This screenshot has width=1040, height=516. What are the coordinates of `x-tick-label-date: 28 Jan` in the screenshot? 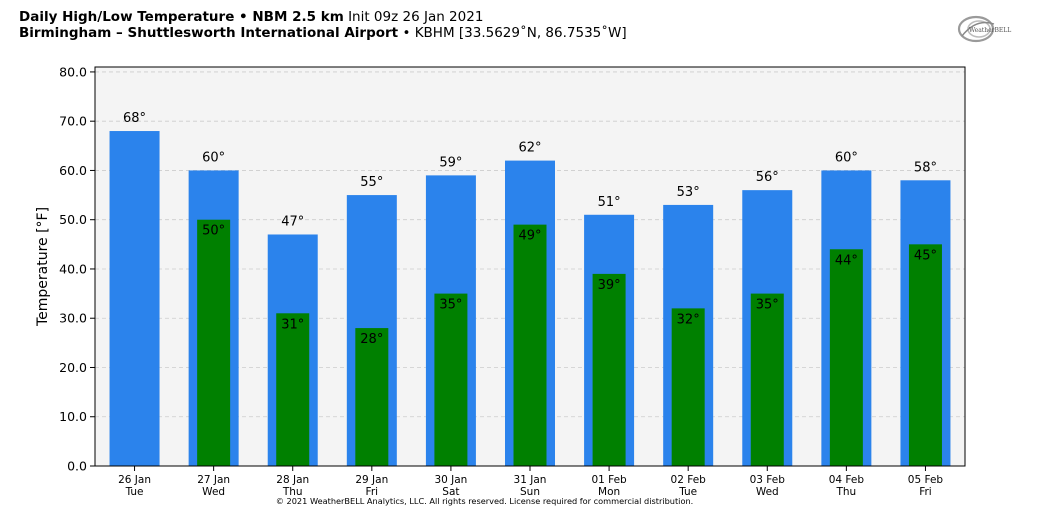 It's located at (292, 480).